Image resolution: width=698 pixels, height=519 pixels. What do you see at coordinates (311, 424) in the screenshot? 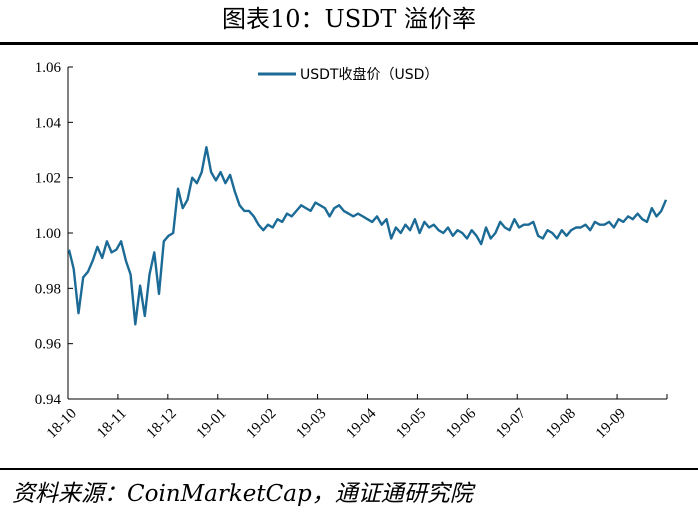
I see `x-tick-label: 19-03` at bounding box center [311, 424].